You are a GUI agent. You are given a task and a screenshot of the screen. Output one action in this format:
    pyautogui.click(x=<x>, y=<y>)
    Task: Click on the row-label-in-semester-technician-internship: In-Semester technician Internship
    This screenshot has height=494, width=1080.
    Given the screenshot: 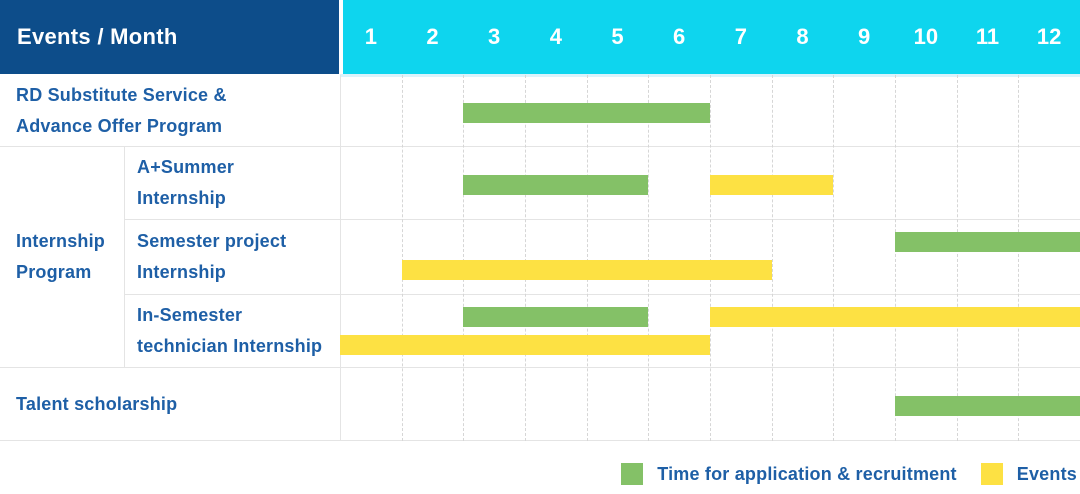 What is the action you would take?
    pyautogui.click(x=232, y=331)
    